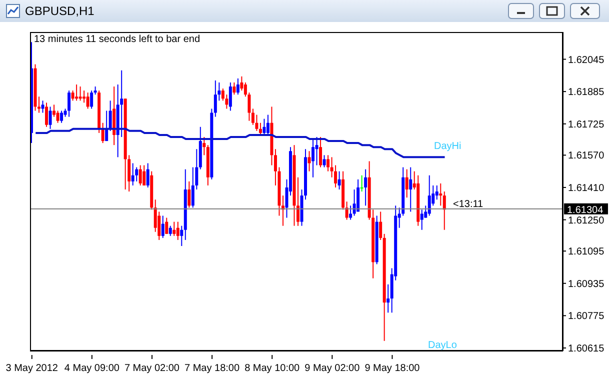  What do you see at coordinates (586, 188) in the screenshot?
I see `y-tick-label: 1.61410` at bounding box center [586, 188].